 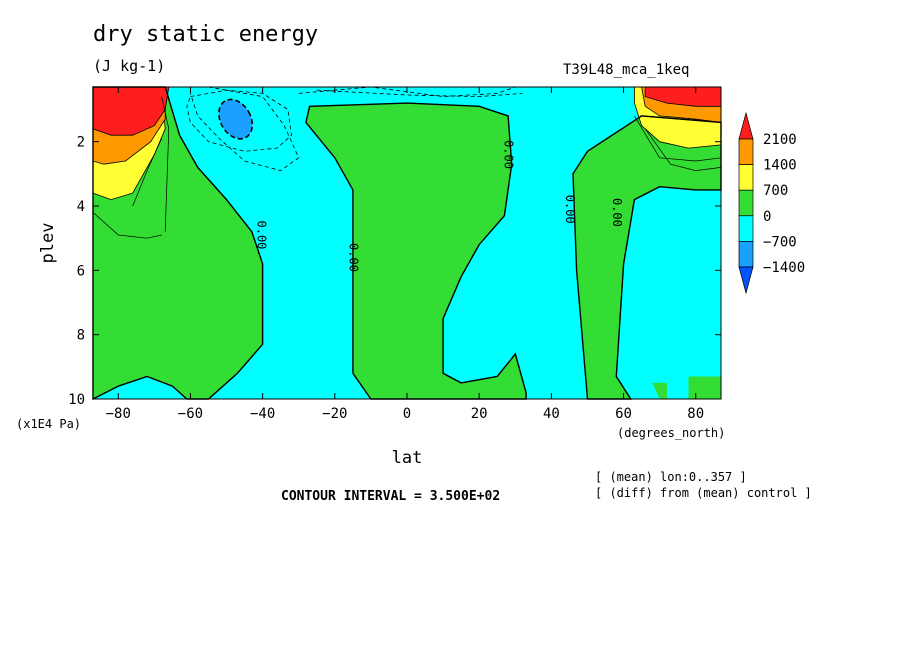 I want to click on chart-units: (J kg-1), so click(x=129, y=66).